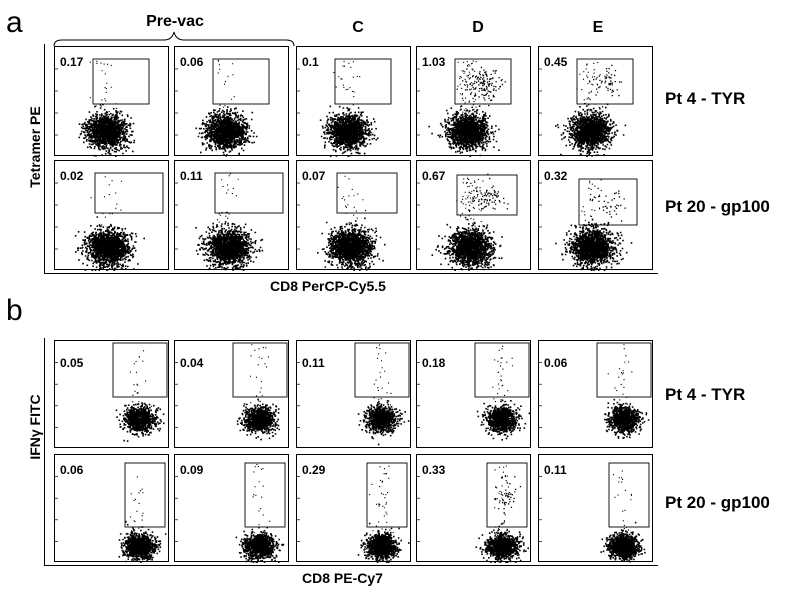 The height and width of the screenshot is (593, 800). I want to click on gate-percentage: 0.04, so click(192, 363).